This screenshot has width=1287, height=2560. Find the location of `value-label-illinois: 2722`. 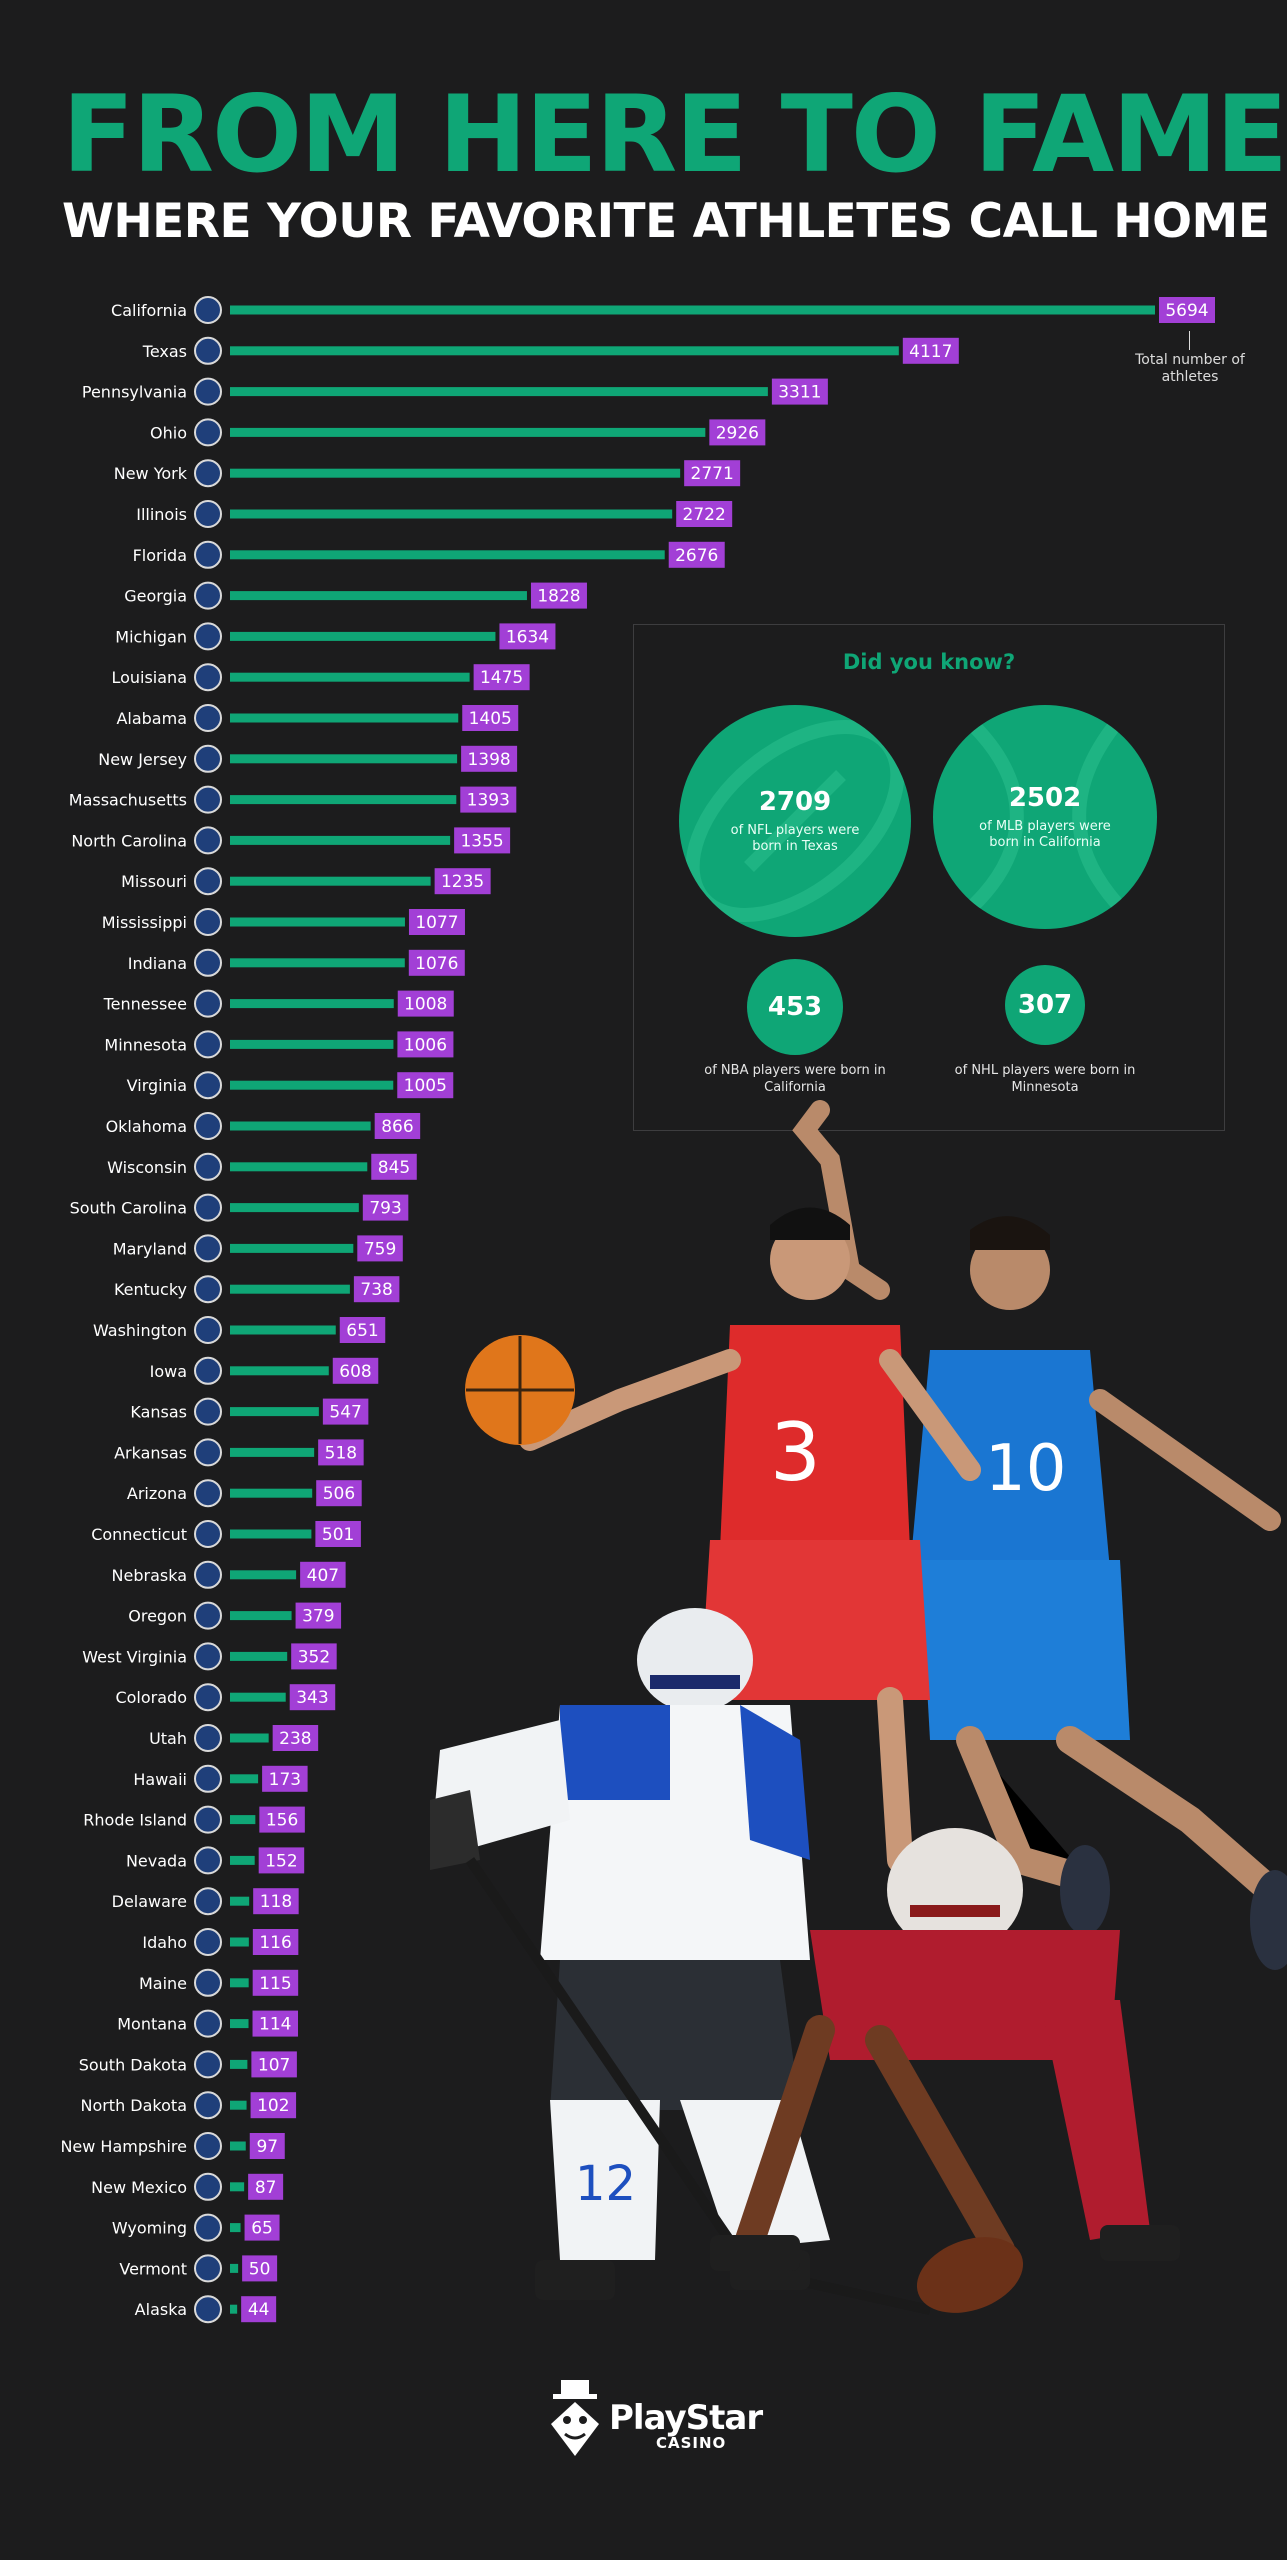

value-label-illinois: 2722 is located at coordinates (704, 515).